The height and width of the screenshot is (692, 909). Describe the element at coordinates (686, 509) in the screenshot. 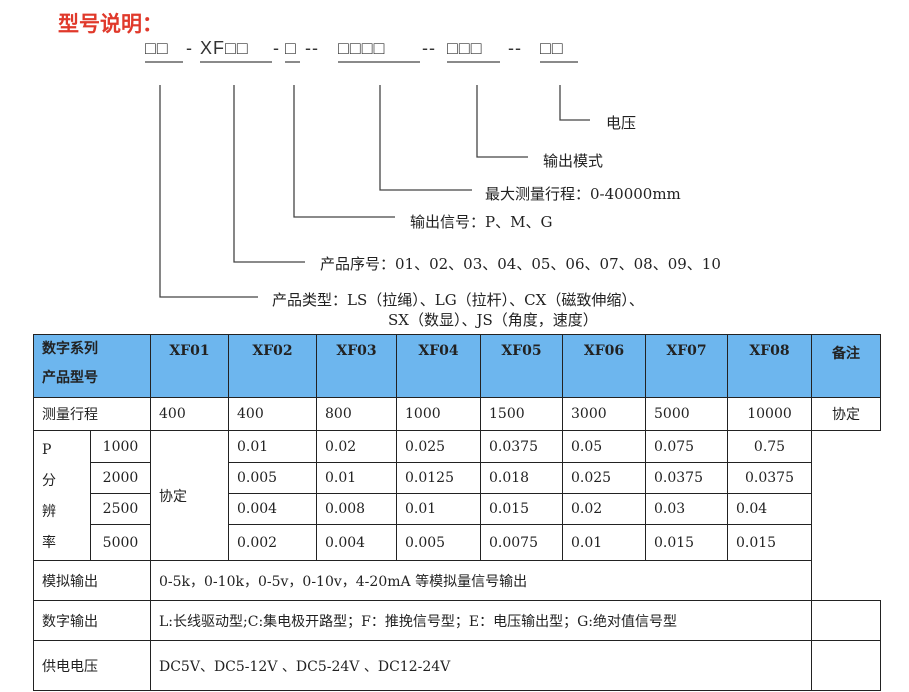

I see `resolution-cell: 0.03` at that location.